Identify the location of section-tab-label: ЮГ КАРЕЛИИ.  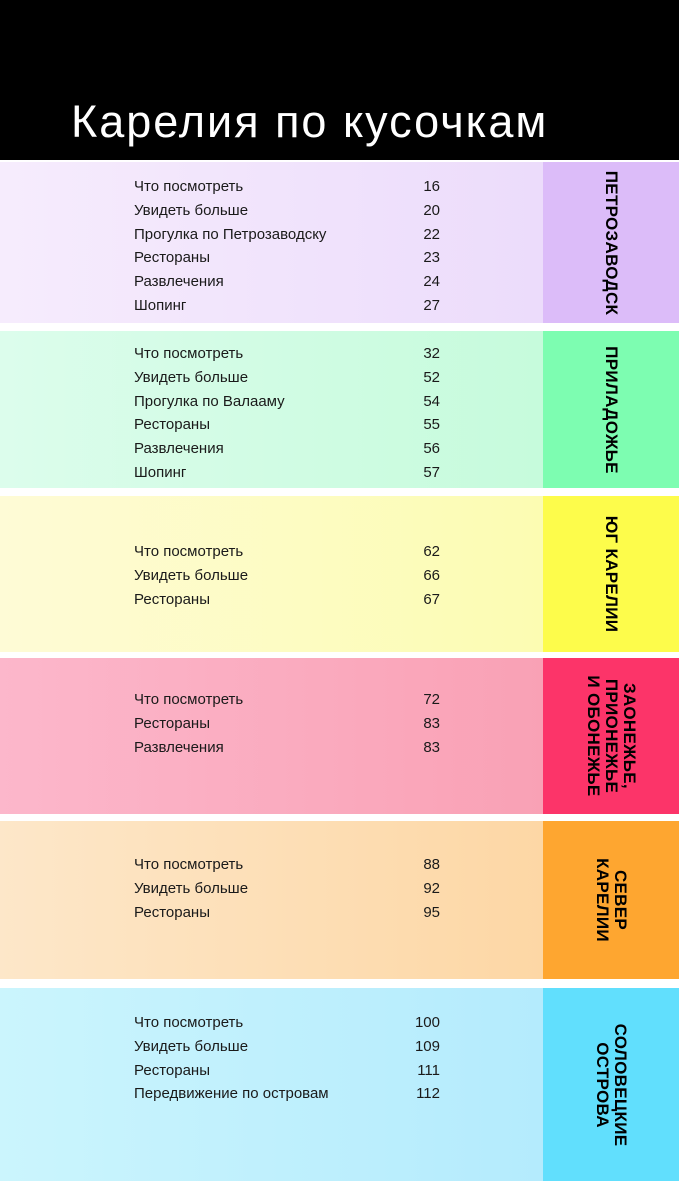
(611, 574).